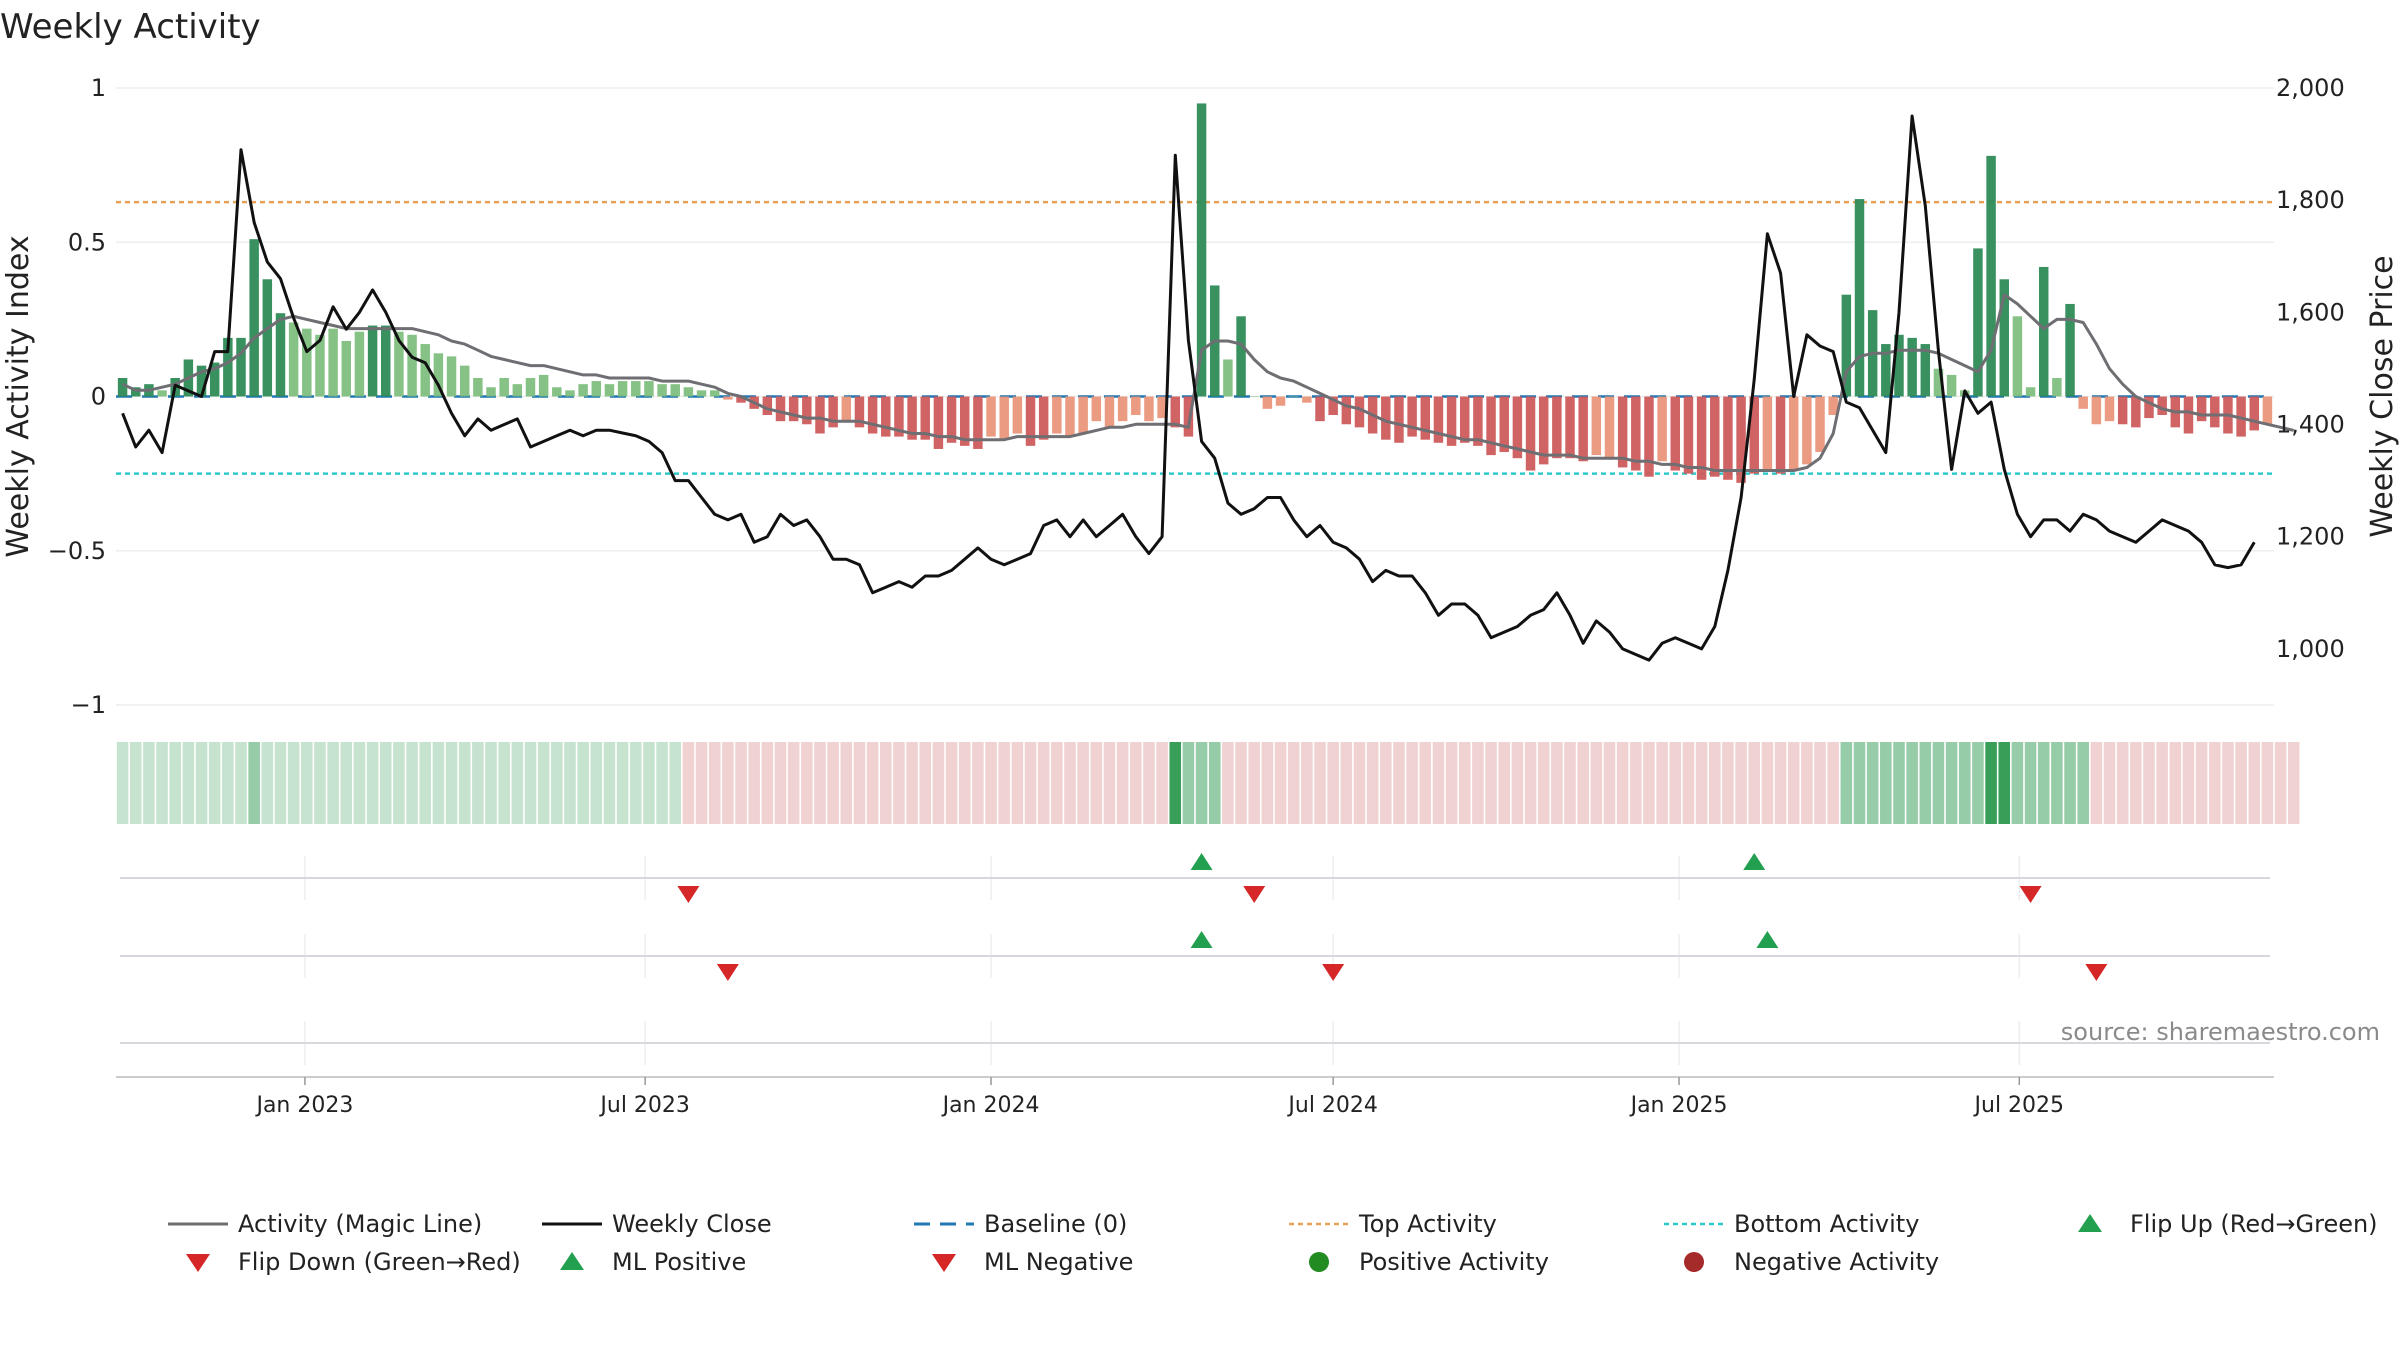 This screenshot has height=1350, width=2400. Describe the element at coordinates (1333, 972) in the screenshot. I see `ml-negative-marker` at that location.